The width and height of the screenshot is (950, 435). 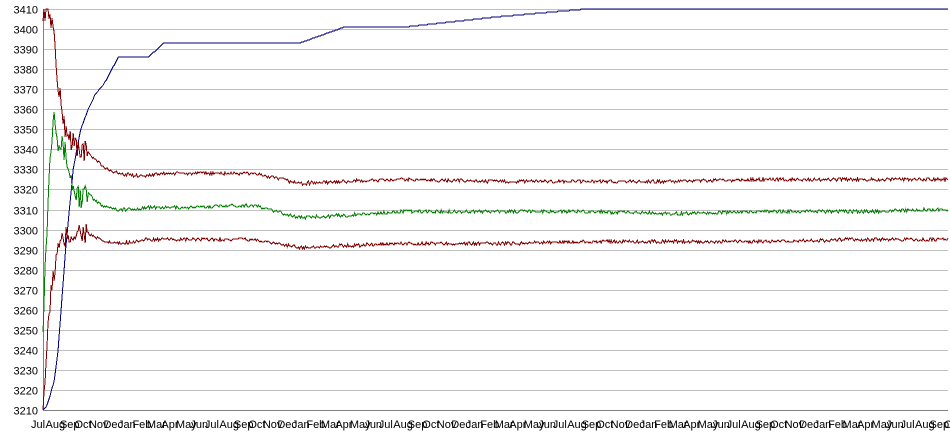 I want to click on y-tick-label: 3350, so click(x=26, y=131).